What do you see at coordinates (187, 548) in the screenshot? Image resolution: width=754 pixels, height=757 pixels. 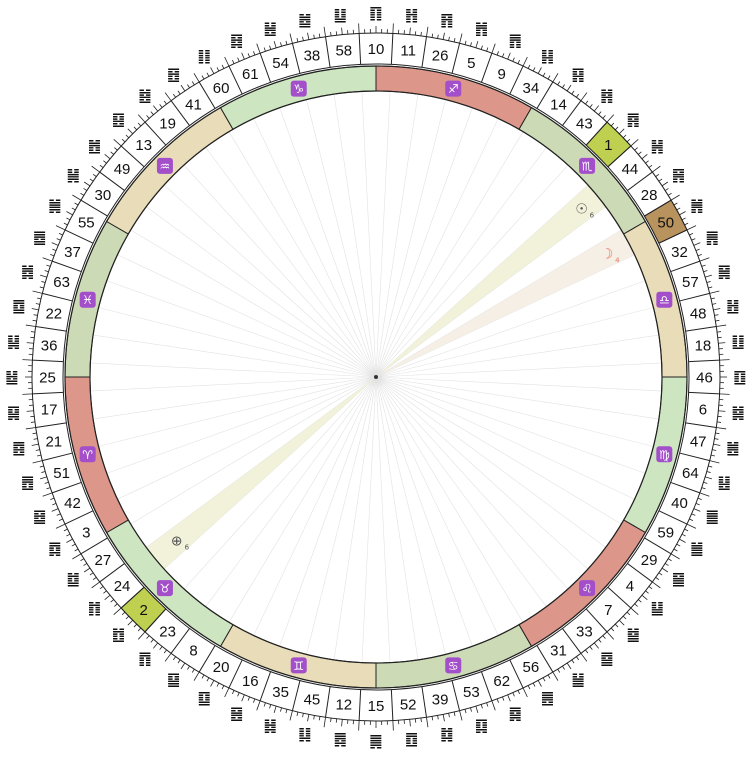 I see `earth-line-number: 6` at bounding box center [187, 548].